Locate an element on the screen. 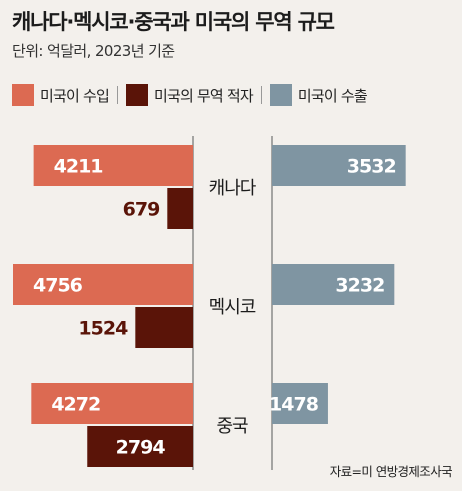 This screenshot has width=462, height=491. import-value-label: 4756 is located at coordinates (58, 286).